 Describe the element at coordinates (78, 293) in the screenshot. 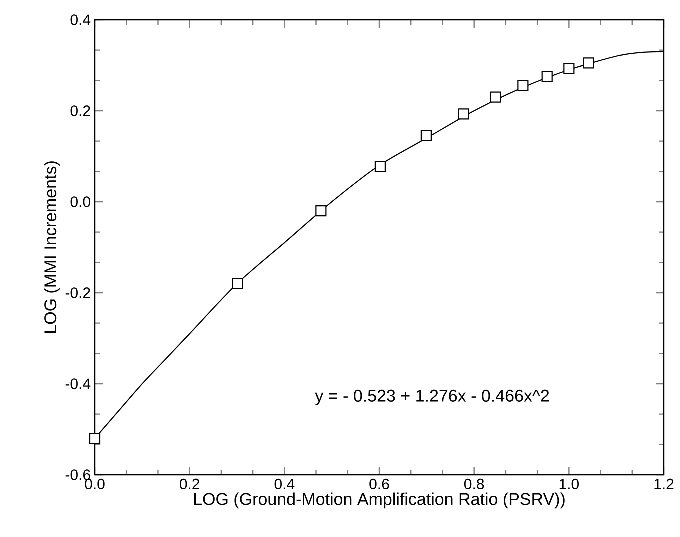

I see `y-tick-label: -0.2` at that location.